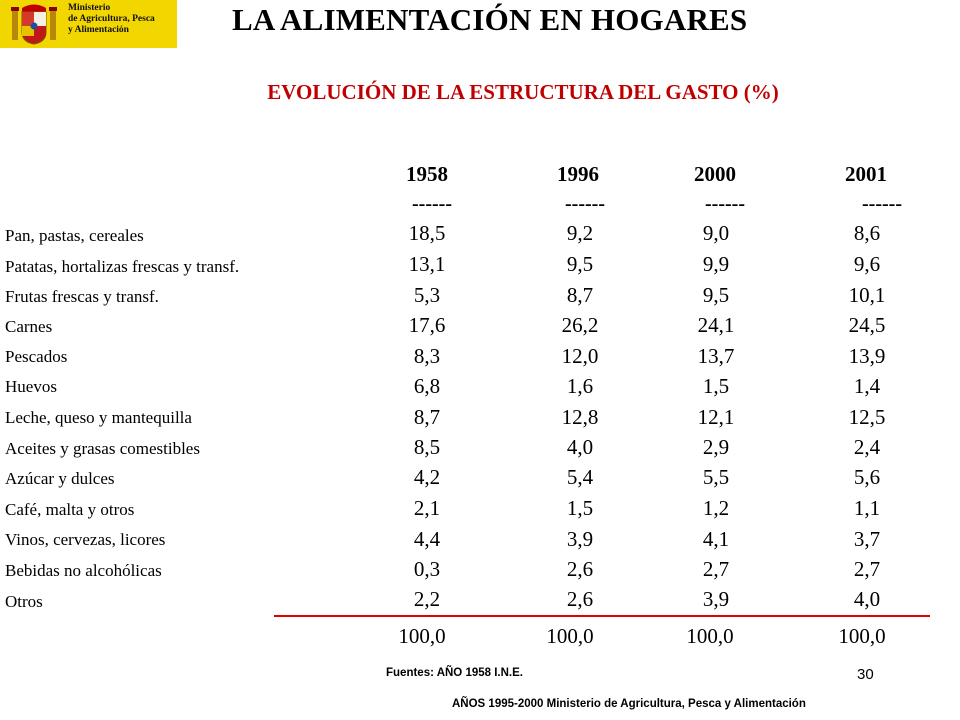 The image size is (960, 720). I want to click on cell-2001: 8,6, so click(867, 233).